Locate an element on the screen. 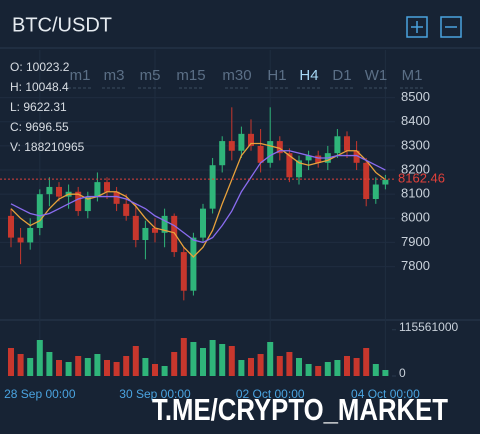  y-tick-label: 8400 is located at coordinates (415, 120).